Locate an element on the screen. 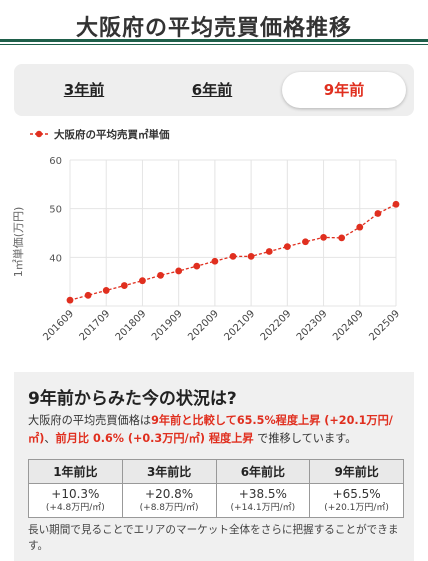 This screenshot has width=428, height=561. tab-6-years: 6年前 is located at coordinates (212, 90).